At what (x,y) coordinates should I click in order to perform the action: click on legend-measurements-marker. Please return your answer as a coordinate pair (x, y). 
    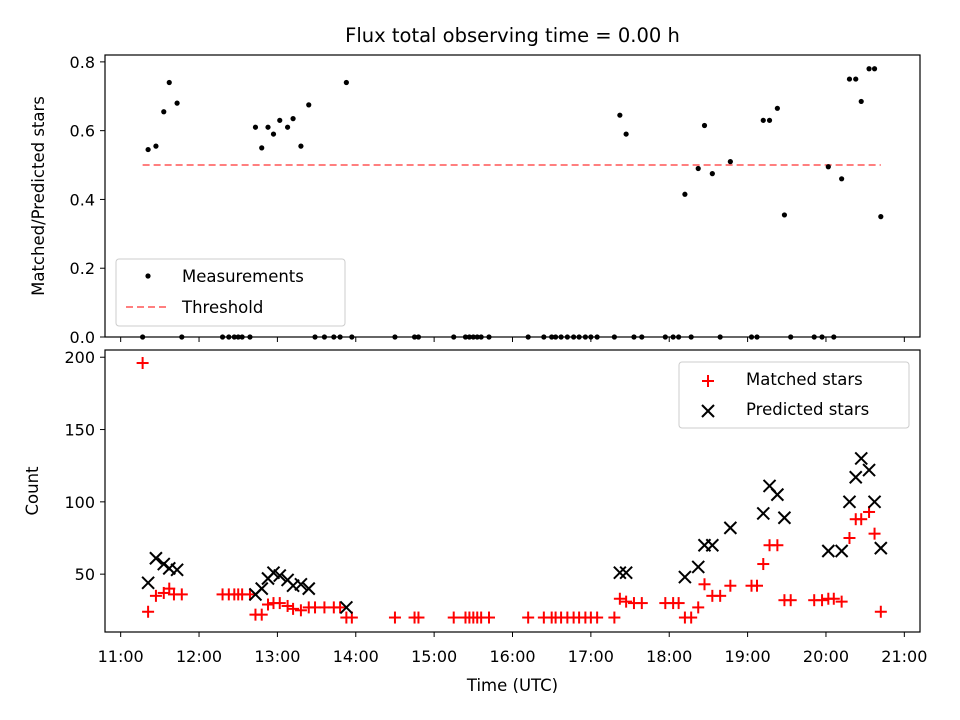
    Looking at the image, I should click on (148, 276).